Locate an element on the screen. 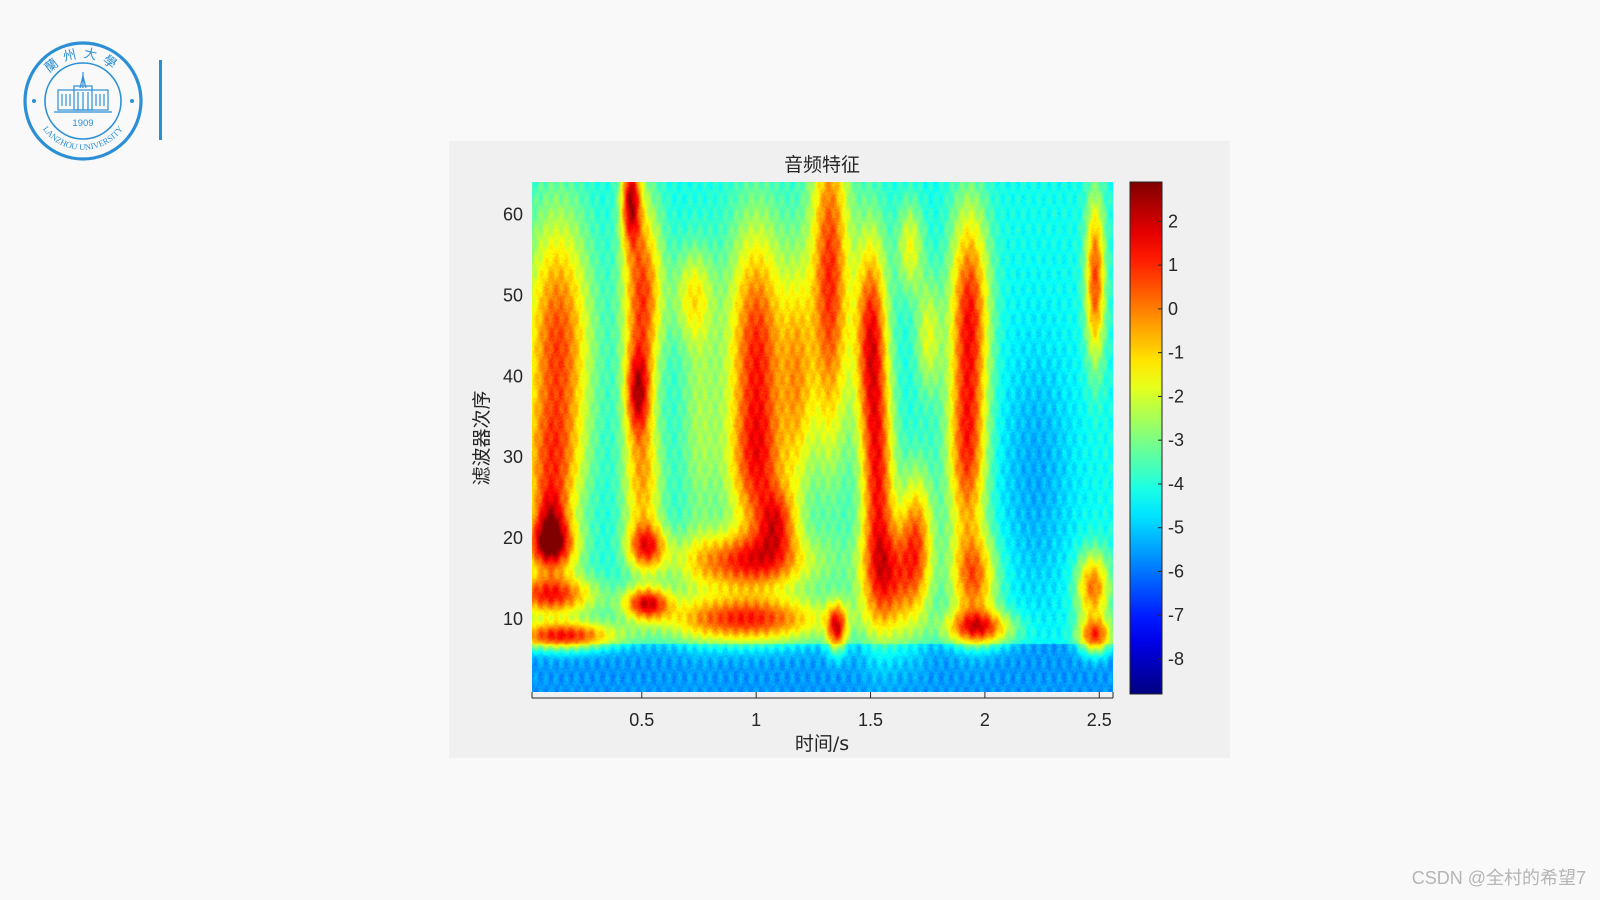 The height and width of the screenshot is (900, 1600). colorbar-tick-label: 2 is located at coordinates (1173, 221).